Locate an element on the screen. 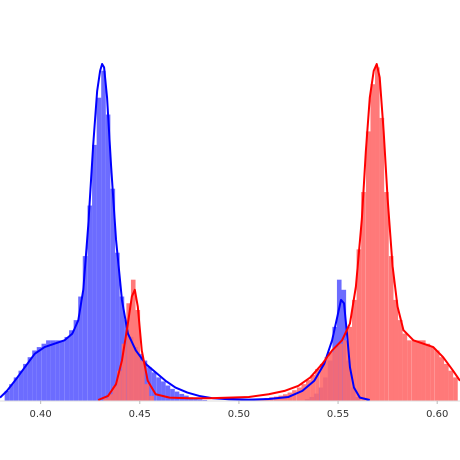 This screenshot has height=460, width=460. x-tick-label-5: 0.60 is located at coordinates (437, 414).